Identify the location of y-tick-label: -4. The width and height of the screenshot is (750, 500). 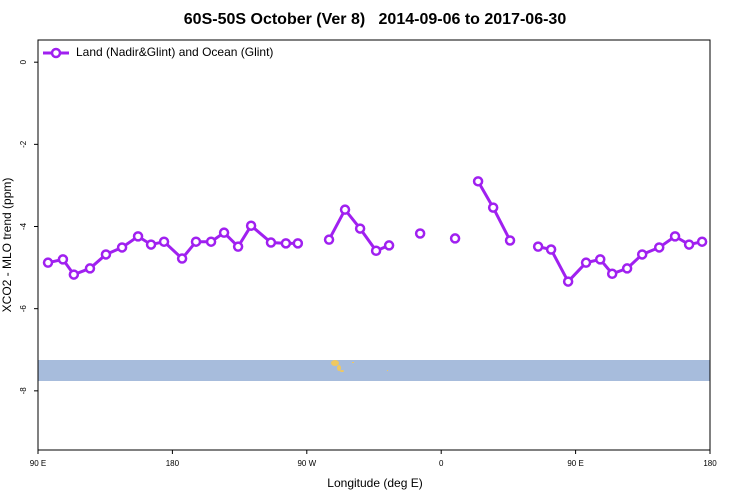
(23, 226).